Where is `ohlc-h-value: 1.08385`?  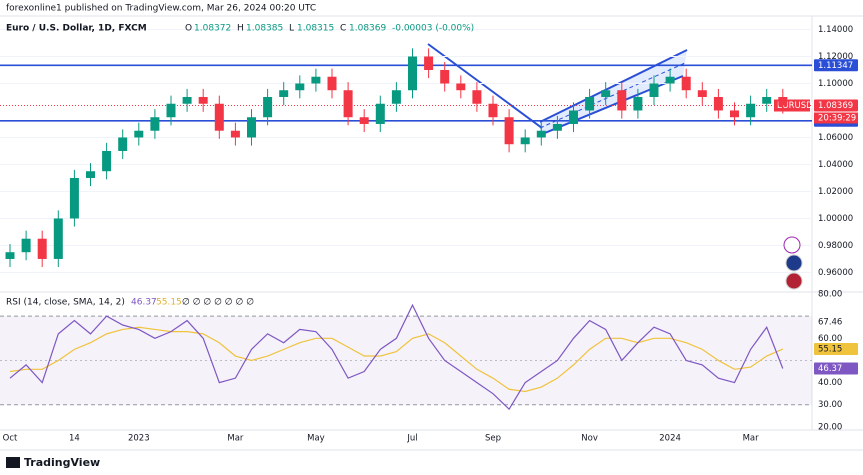 ohlc-h-value: 1.08385 is located at coordinates (264, 29).